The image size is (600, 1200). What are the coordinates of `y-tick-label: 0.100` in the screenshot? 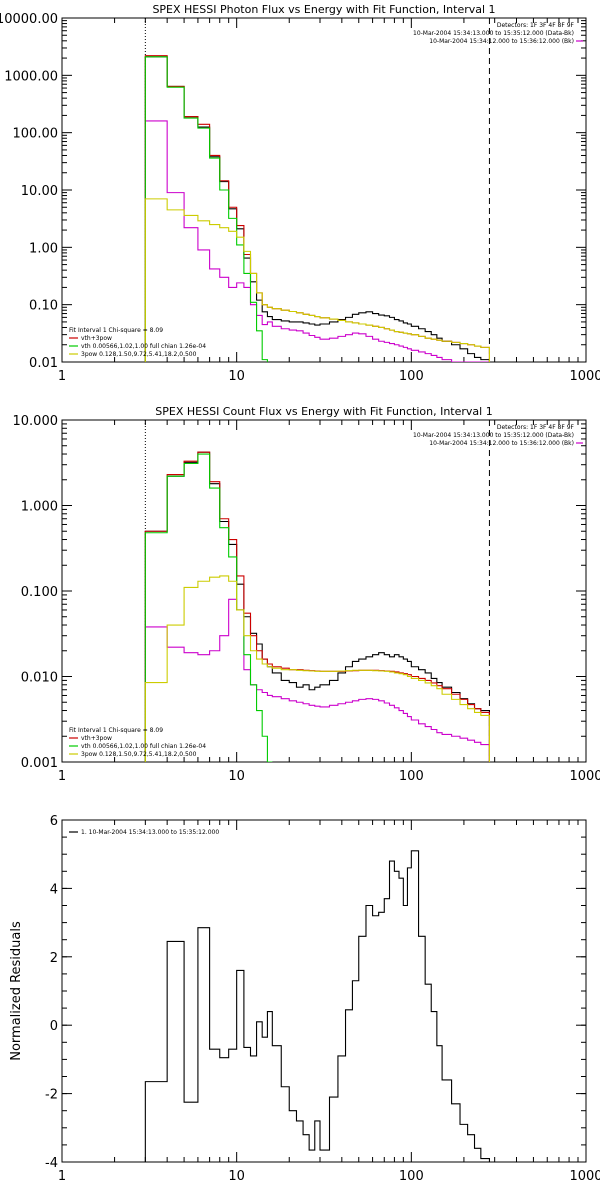 It's located at (39, 592).